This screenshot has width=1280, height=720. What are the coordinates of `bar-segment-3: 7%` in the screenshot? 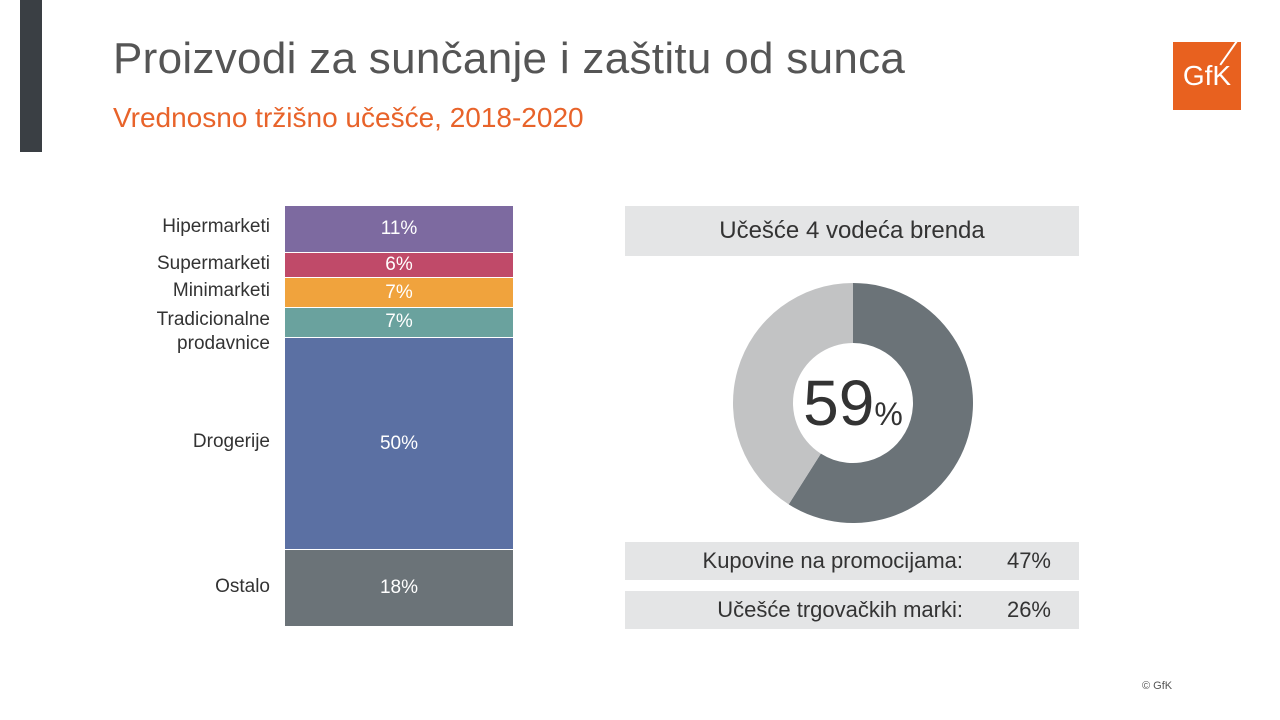 It's located at (399, 293).